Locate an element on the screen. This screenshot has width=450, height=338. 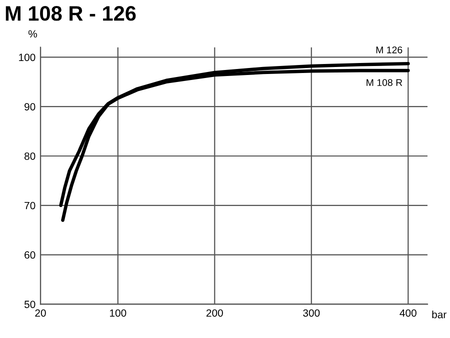
x-tick-label: 100 is located at coordinates (118, 313).